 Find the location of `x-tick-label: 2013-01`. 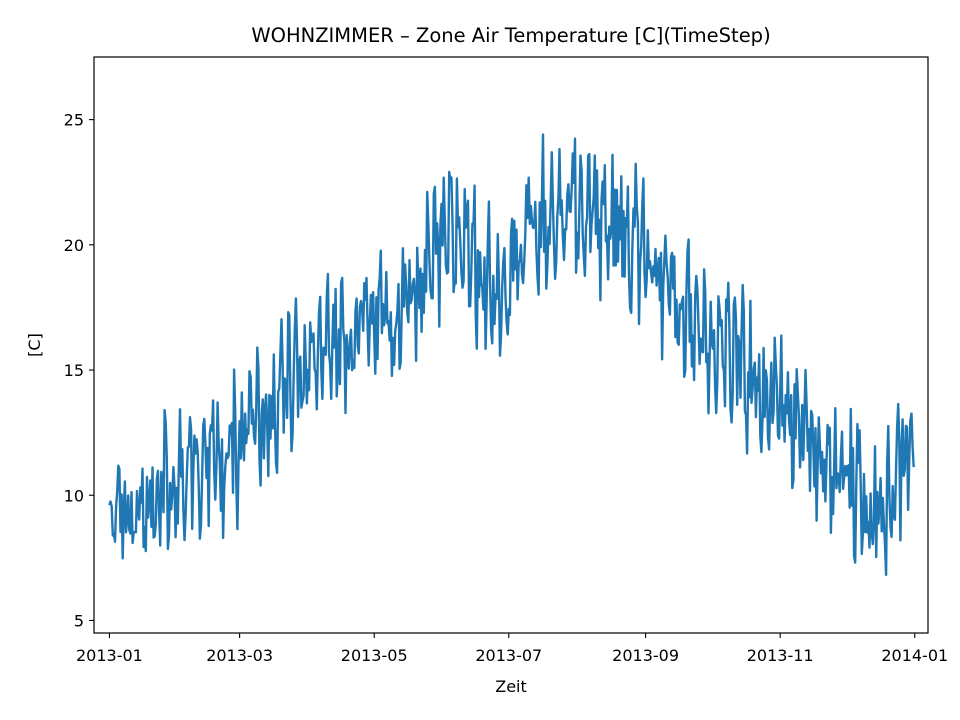

x-tick-label: 2013-01 is located at coordinates (109, 655).